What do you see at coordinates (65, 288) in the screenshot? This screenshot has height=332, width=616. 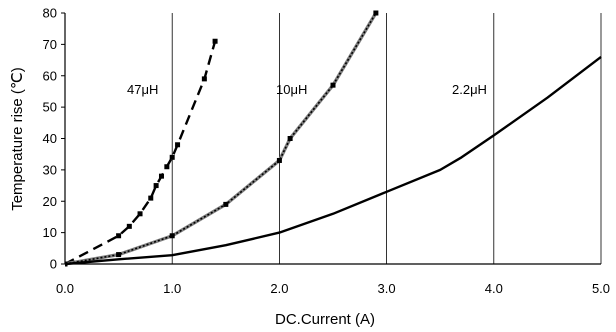 I see `x-tick-label: 0.0` at bounding box center [65, 288].